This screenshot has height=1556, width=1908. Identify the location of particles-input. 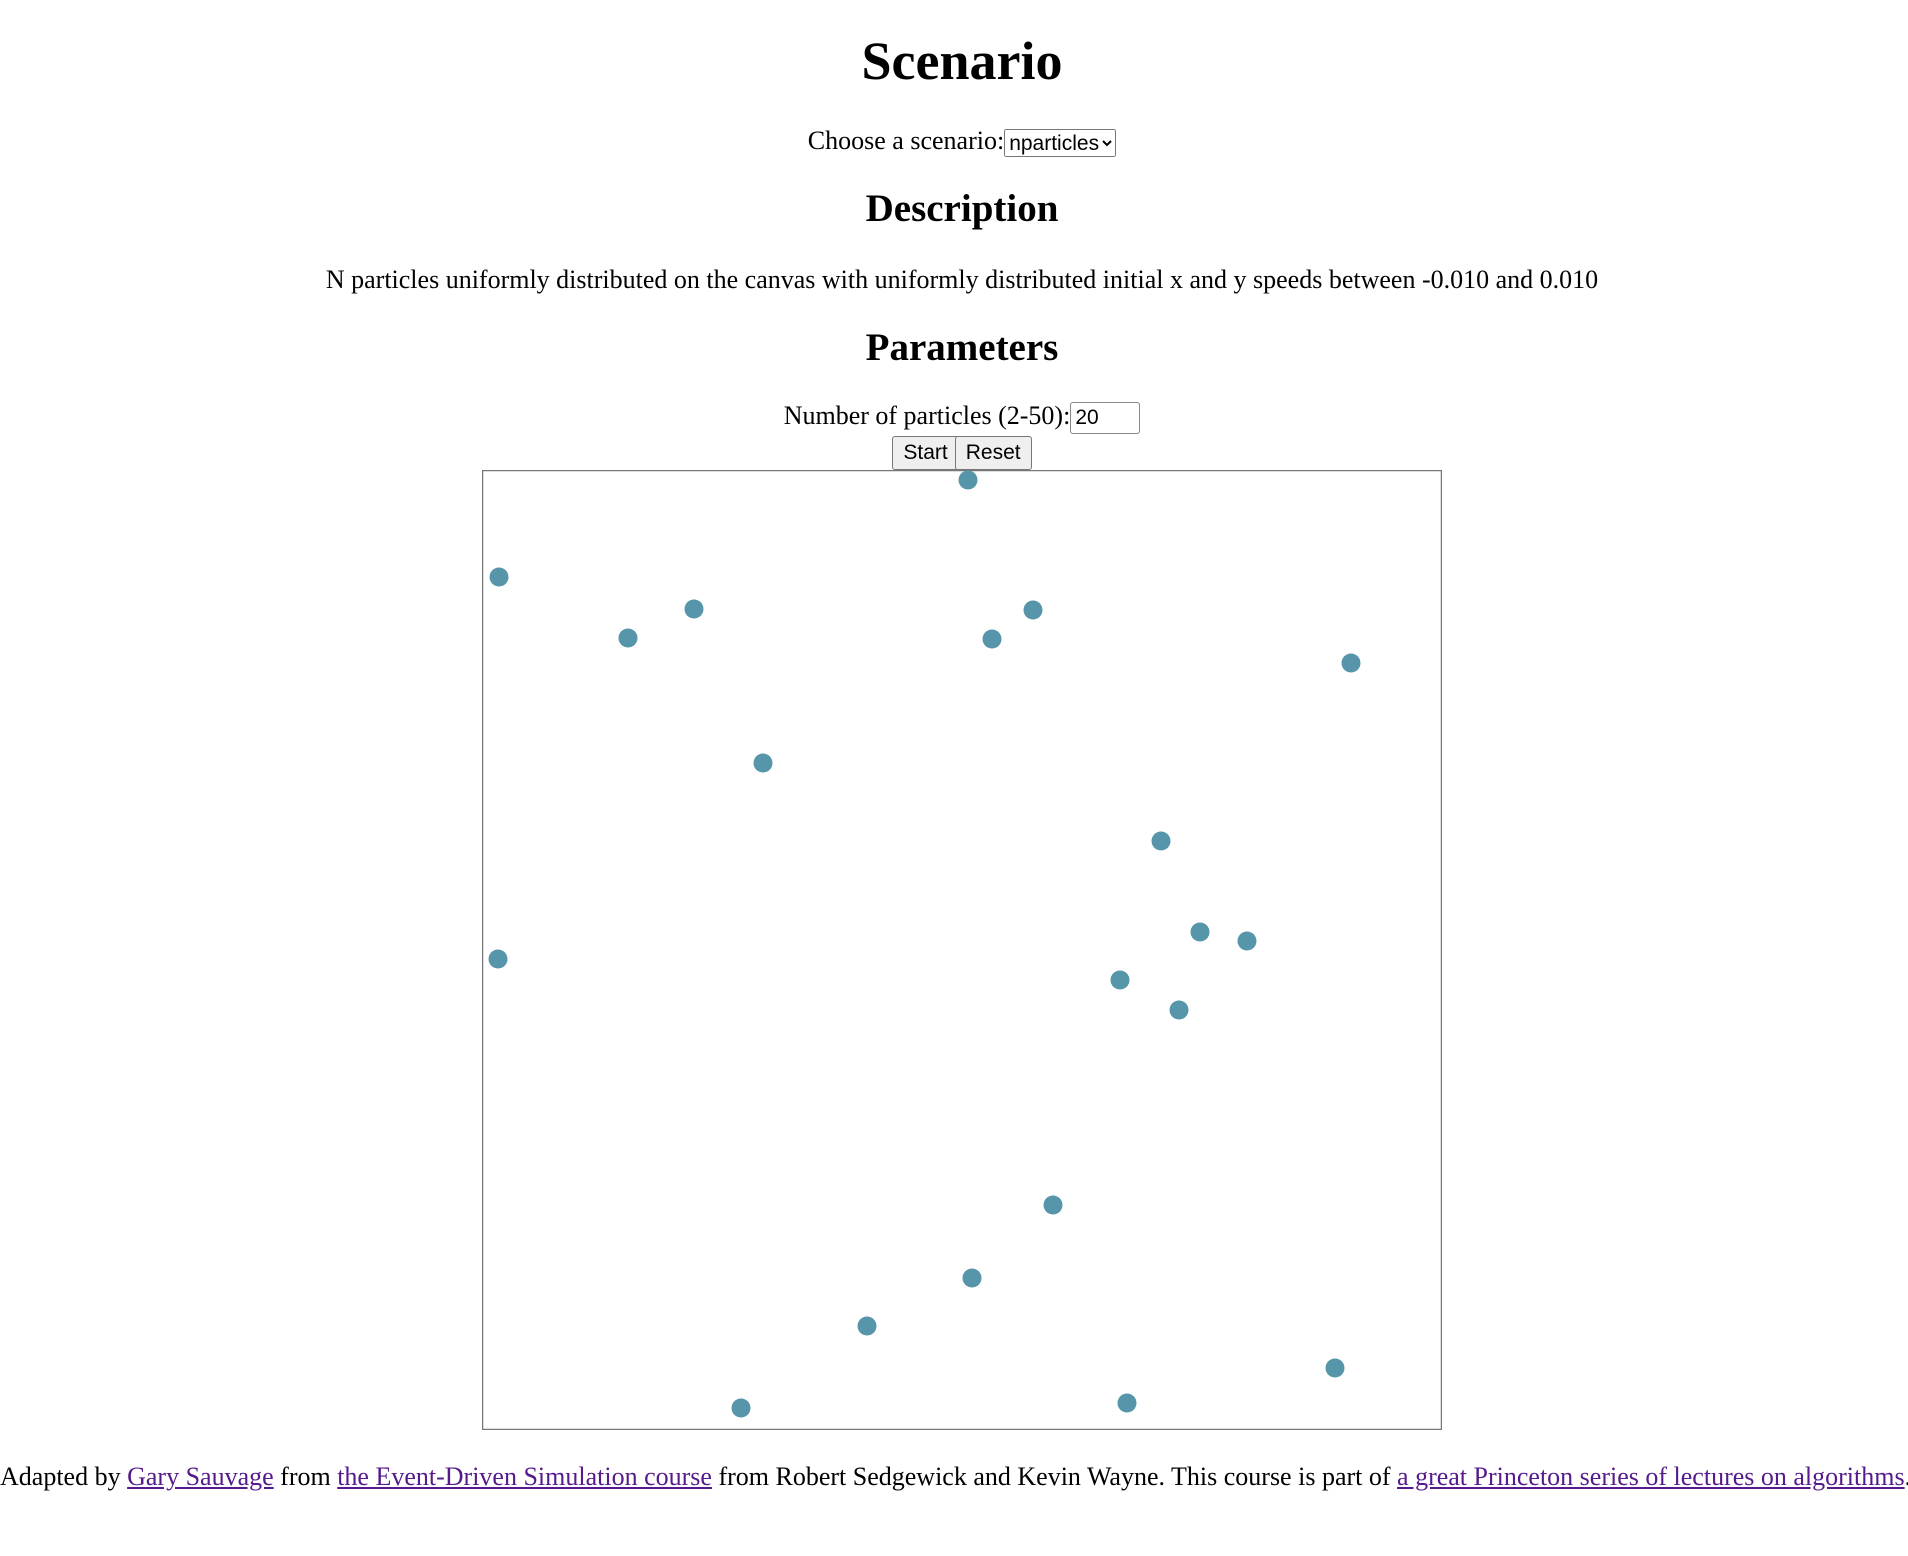
(1105, 418).